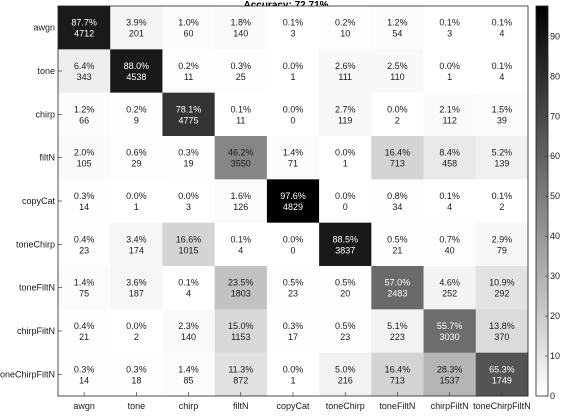 This screenshot has width=562, height=416. Describe the element at coordinates (241, 283) in the screenshot. I see `cell-percent-label: 23.5%` at that location.